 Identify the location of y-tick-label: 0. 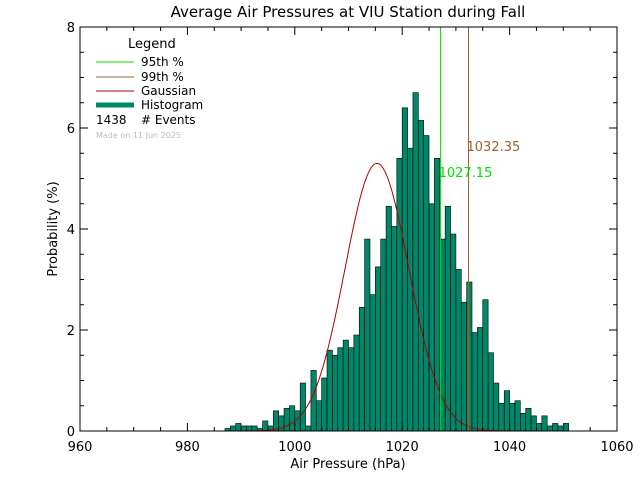
(71, 432).